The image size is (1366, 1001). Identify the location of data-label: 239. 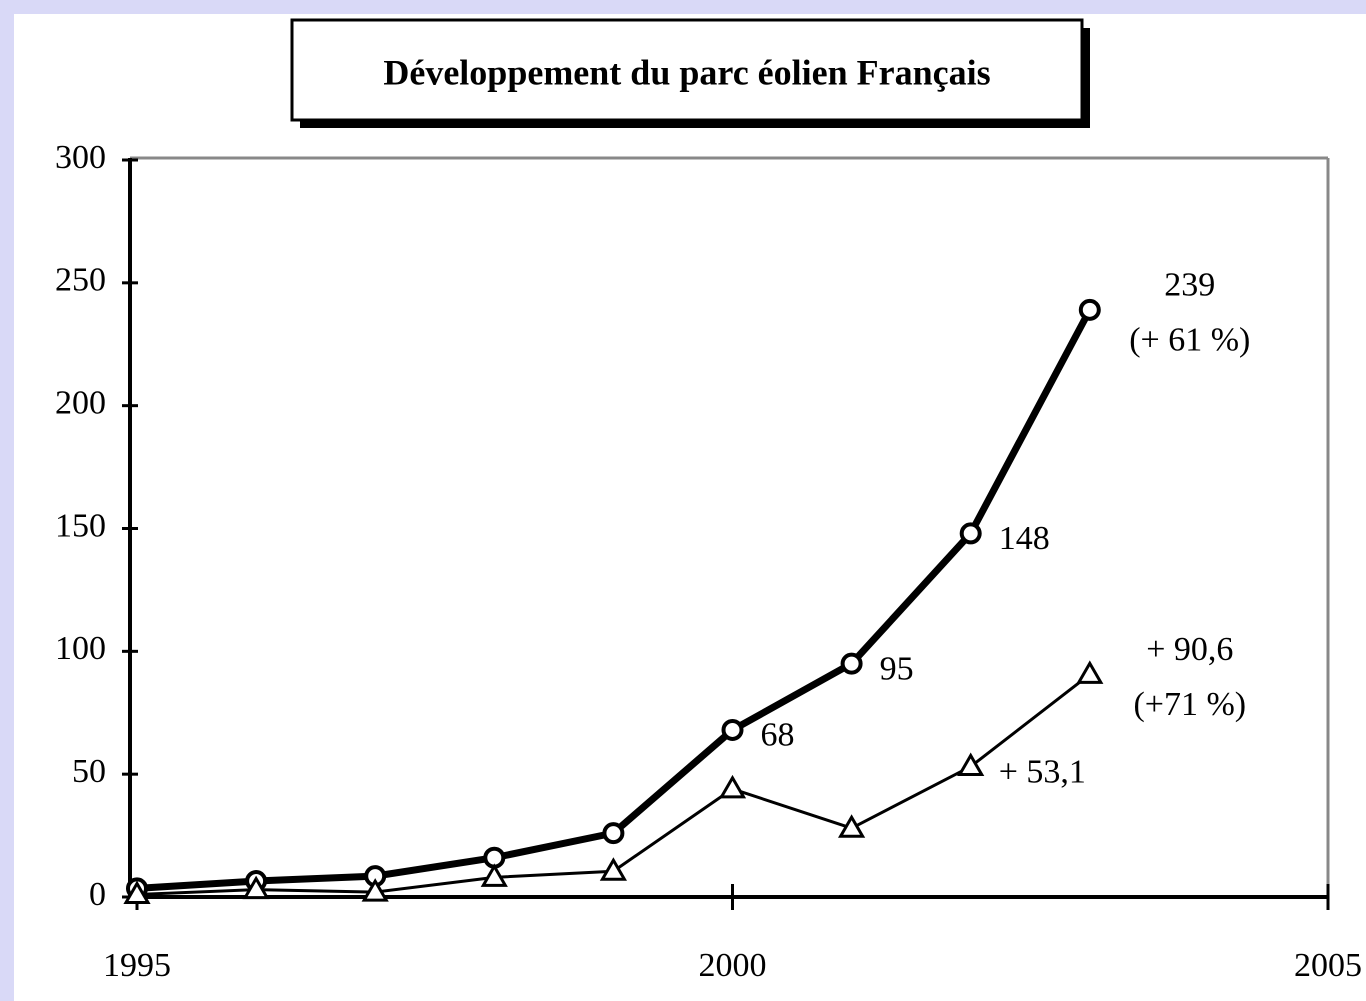
(1189, 285).